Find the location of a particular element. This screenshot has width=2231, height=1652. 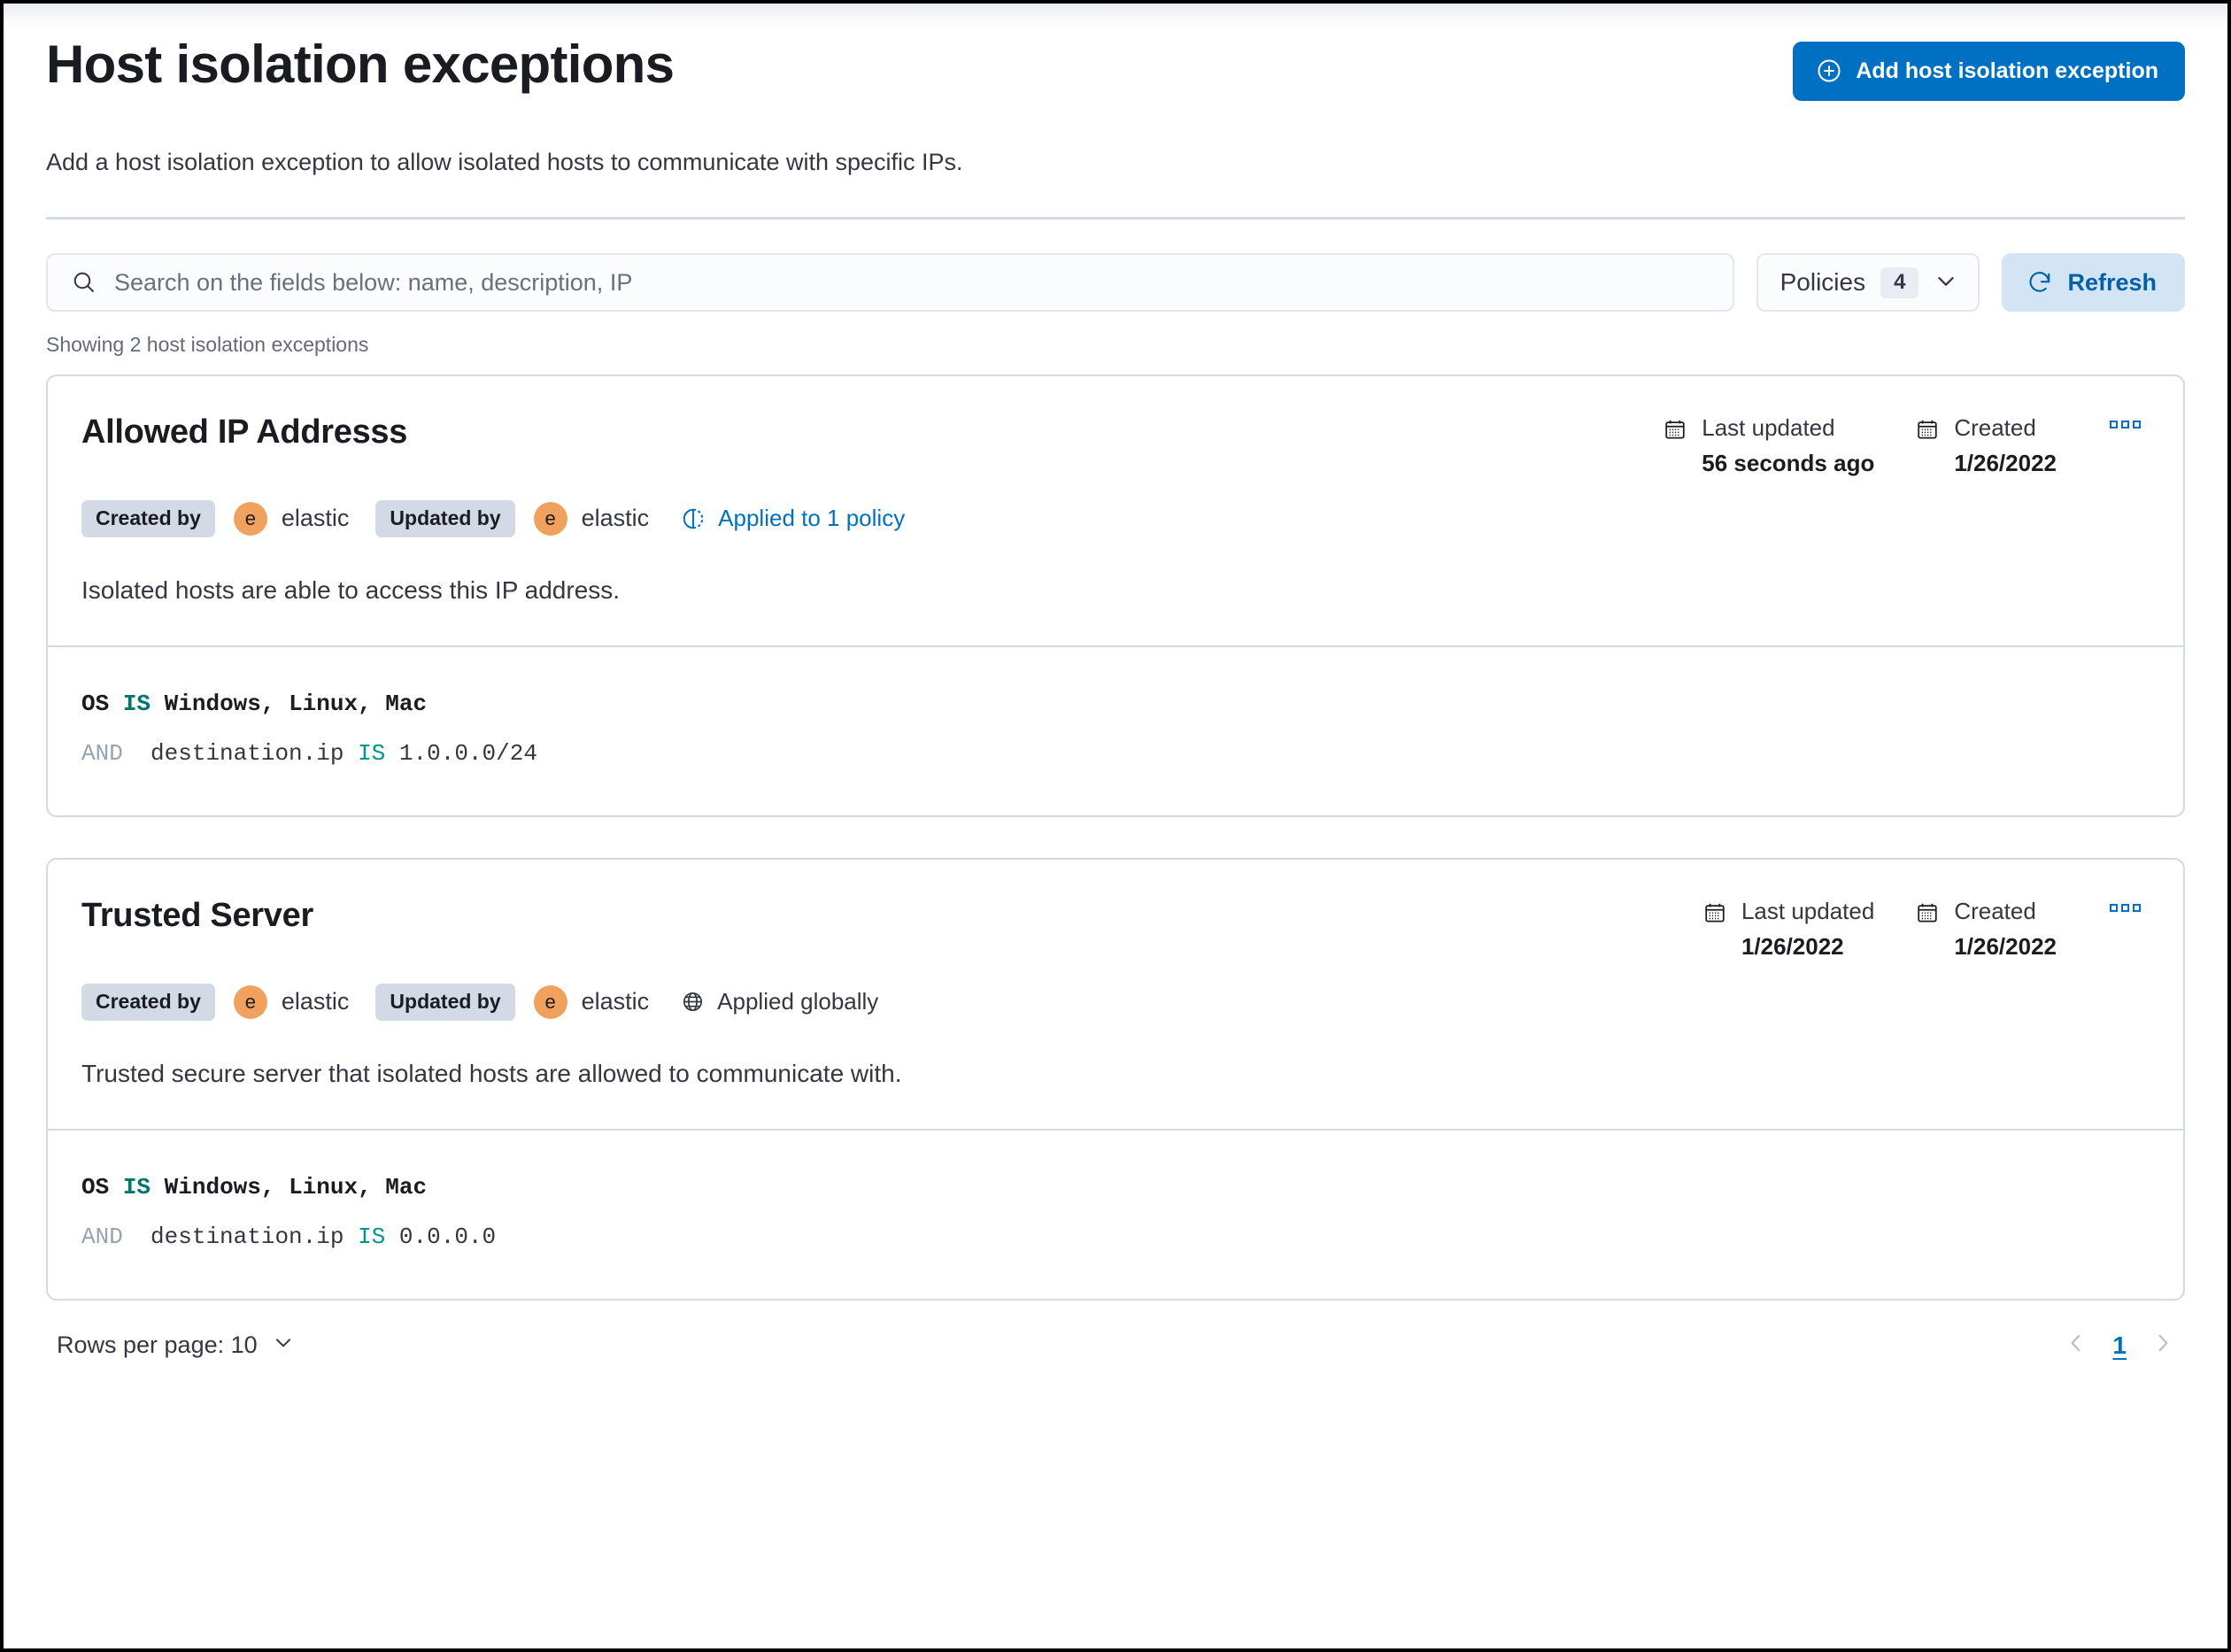

page-number-1: 1 is located at coordinates (2119, 1345).